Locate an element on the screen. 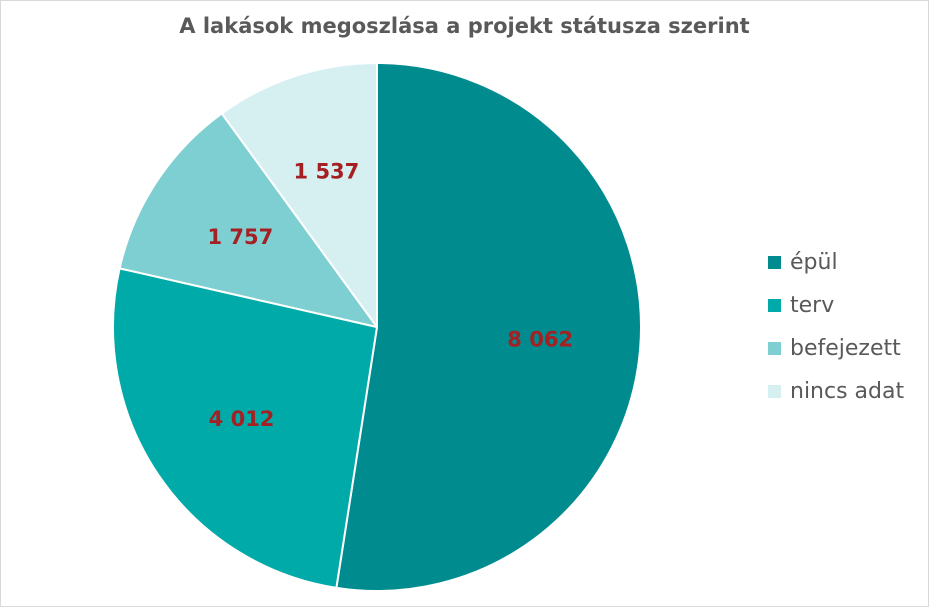 This screenshot has height=607, width=929. legend-item-epul: épül is located at coordinates (836, 262).